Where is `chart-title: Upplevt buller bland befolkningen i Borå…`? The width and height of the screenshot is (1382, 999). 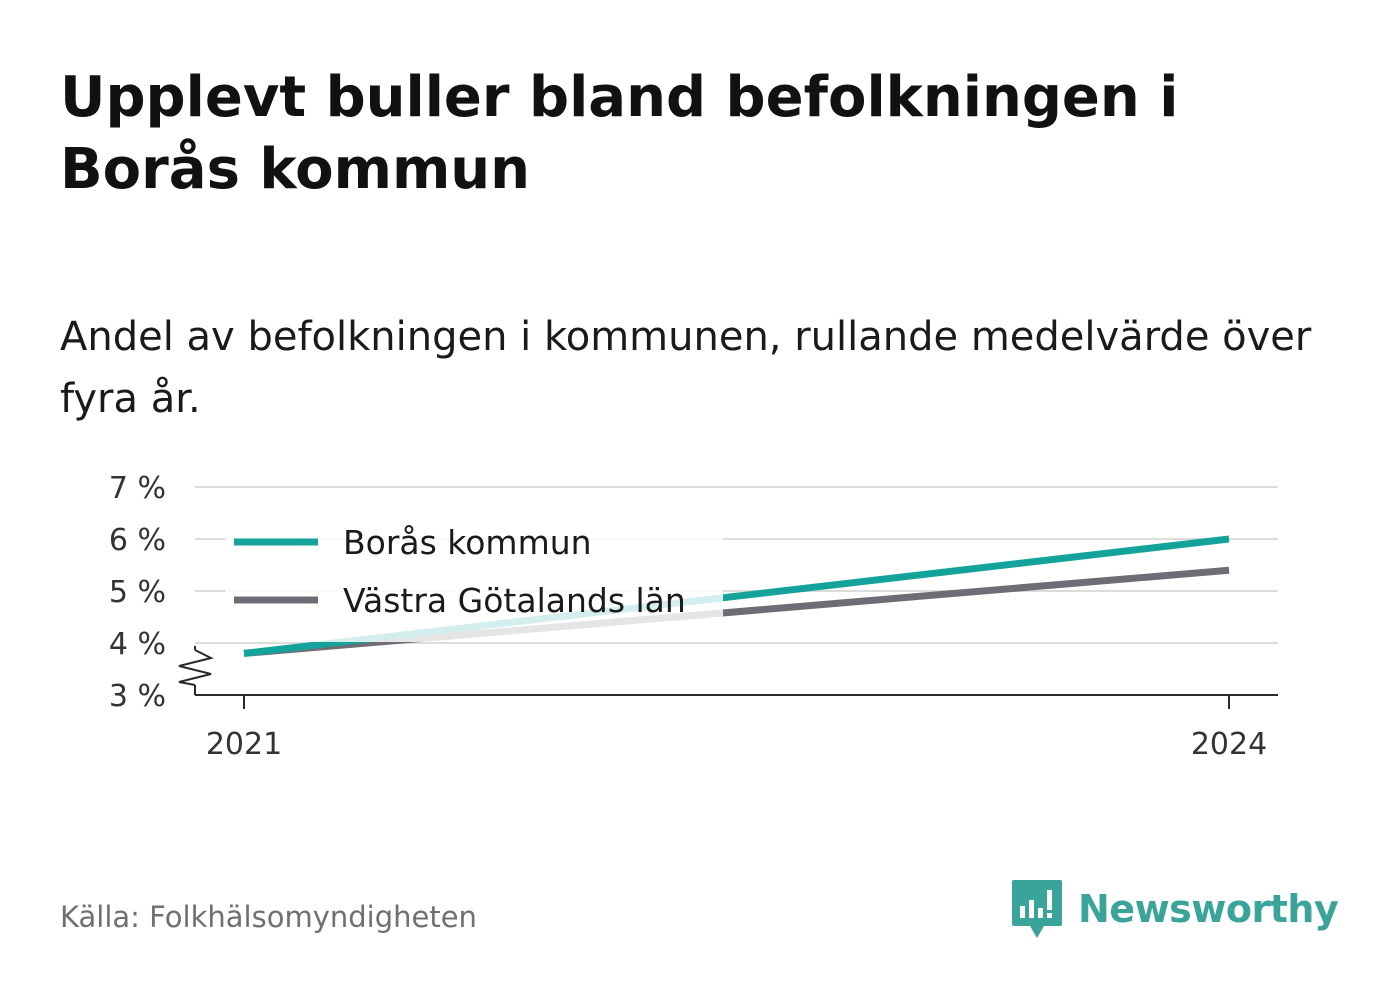 chart-title: Upplevt buller bland befolkningen i Borå… is located at coordinates (619, 133).